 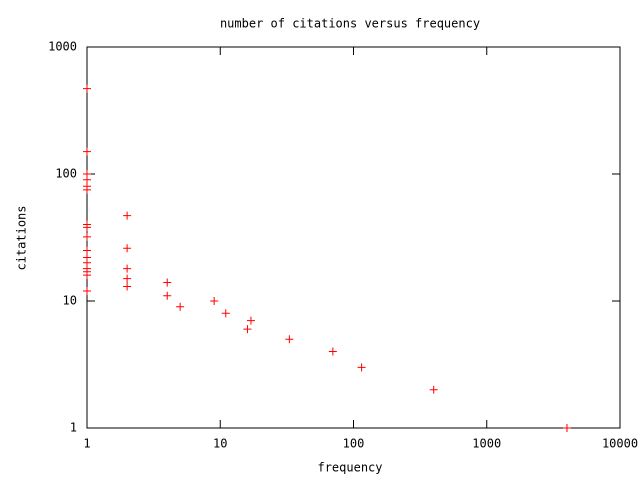 What do you see at coordinates (66, 174) in the screenshot?
I see `y-tick-label: 100` at bounding box center [66, 174].